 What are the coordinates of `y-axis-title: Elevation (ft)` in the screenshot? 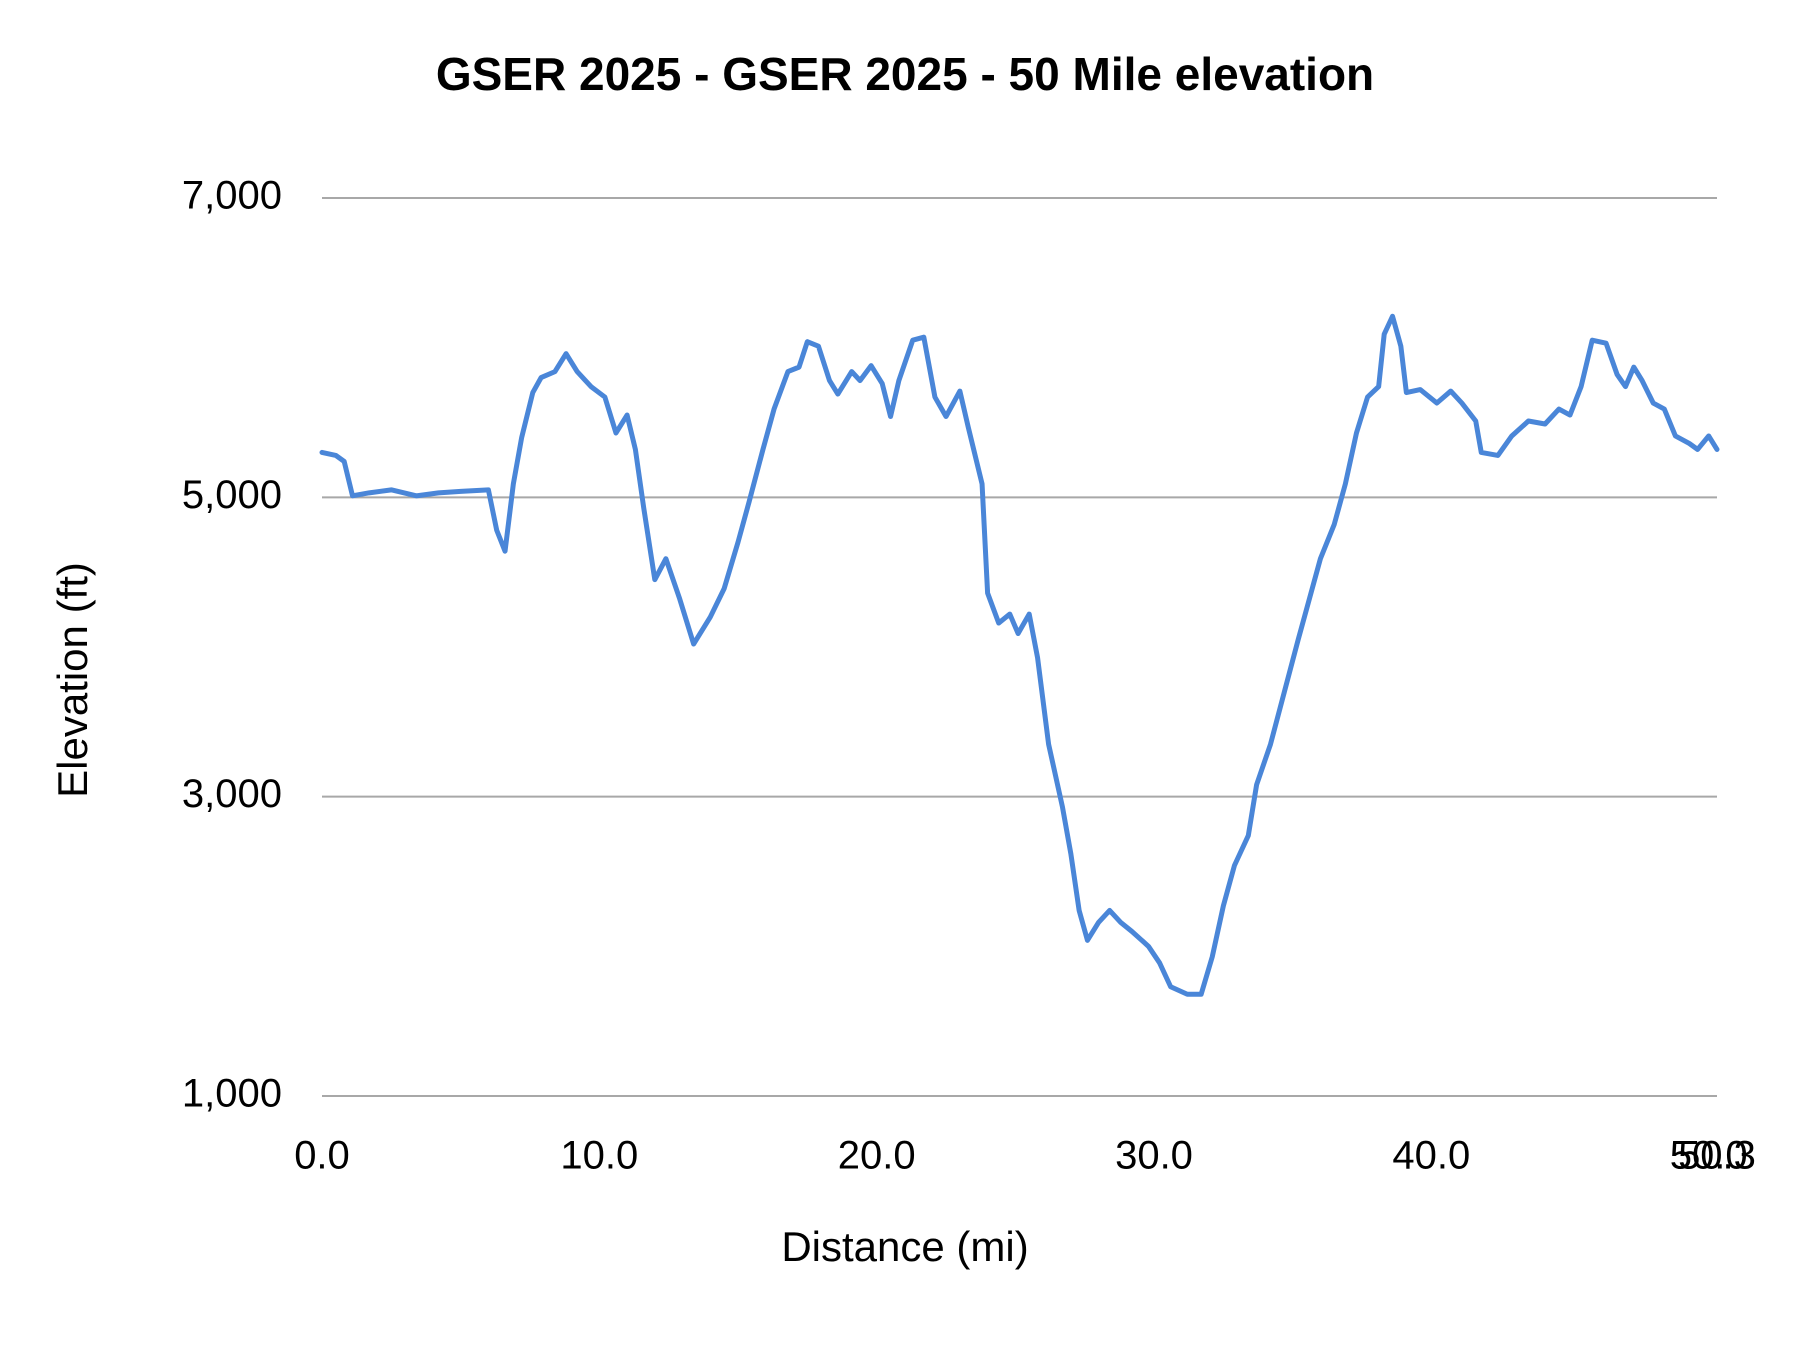 It's located at (72, 680).